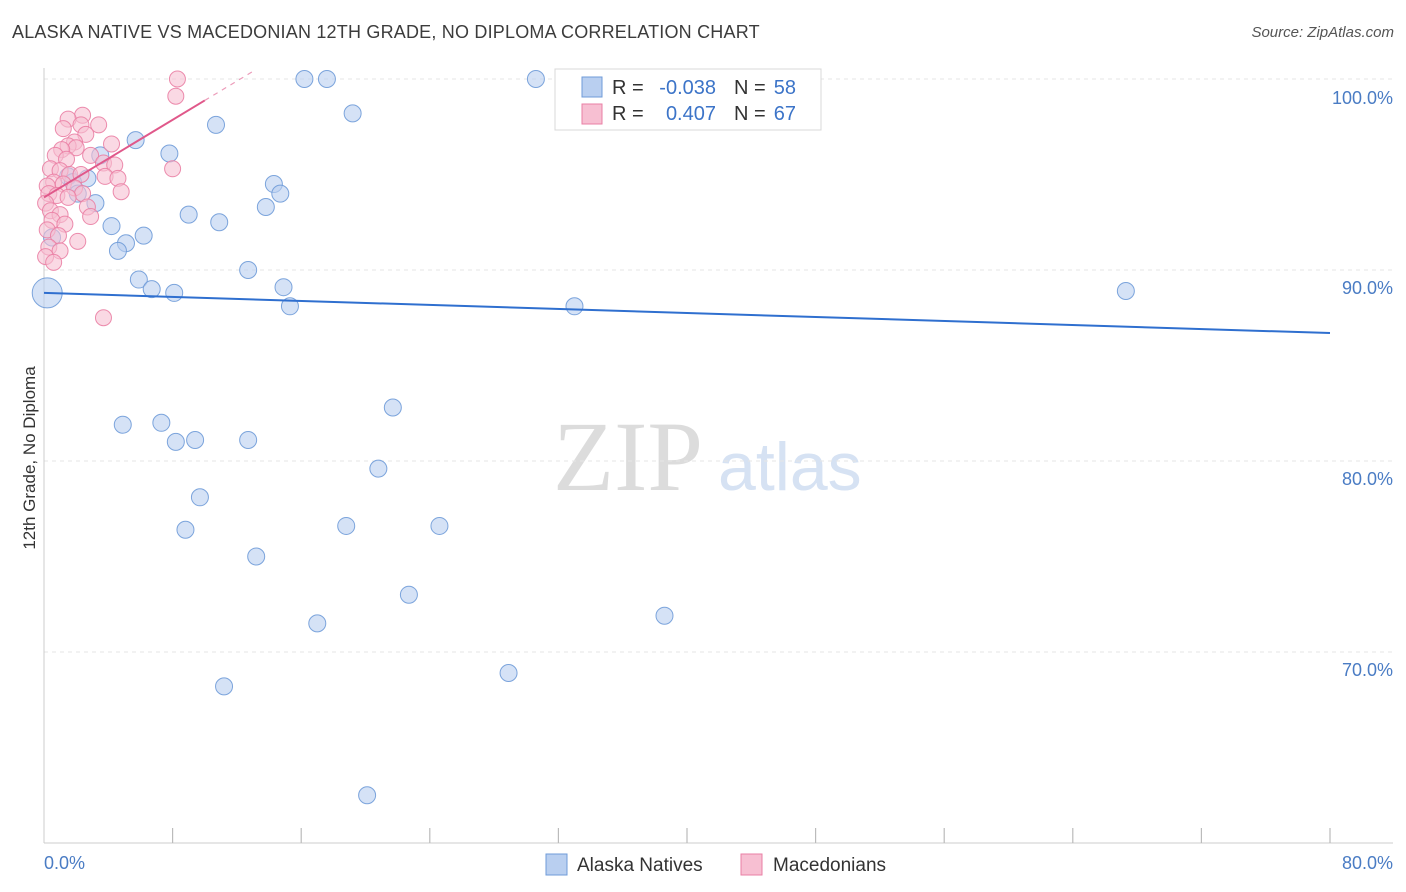 Image resolution: width=1406 pixels, height=892 pixels. I want to click on y-tick-label-3: 70.0%, so click(1367, 670).